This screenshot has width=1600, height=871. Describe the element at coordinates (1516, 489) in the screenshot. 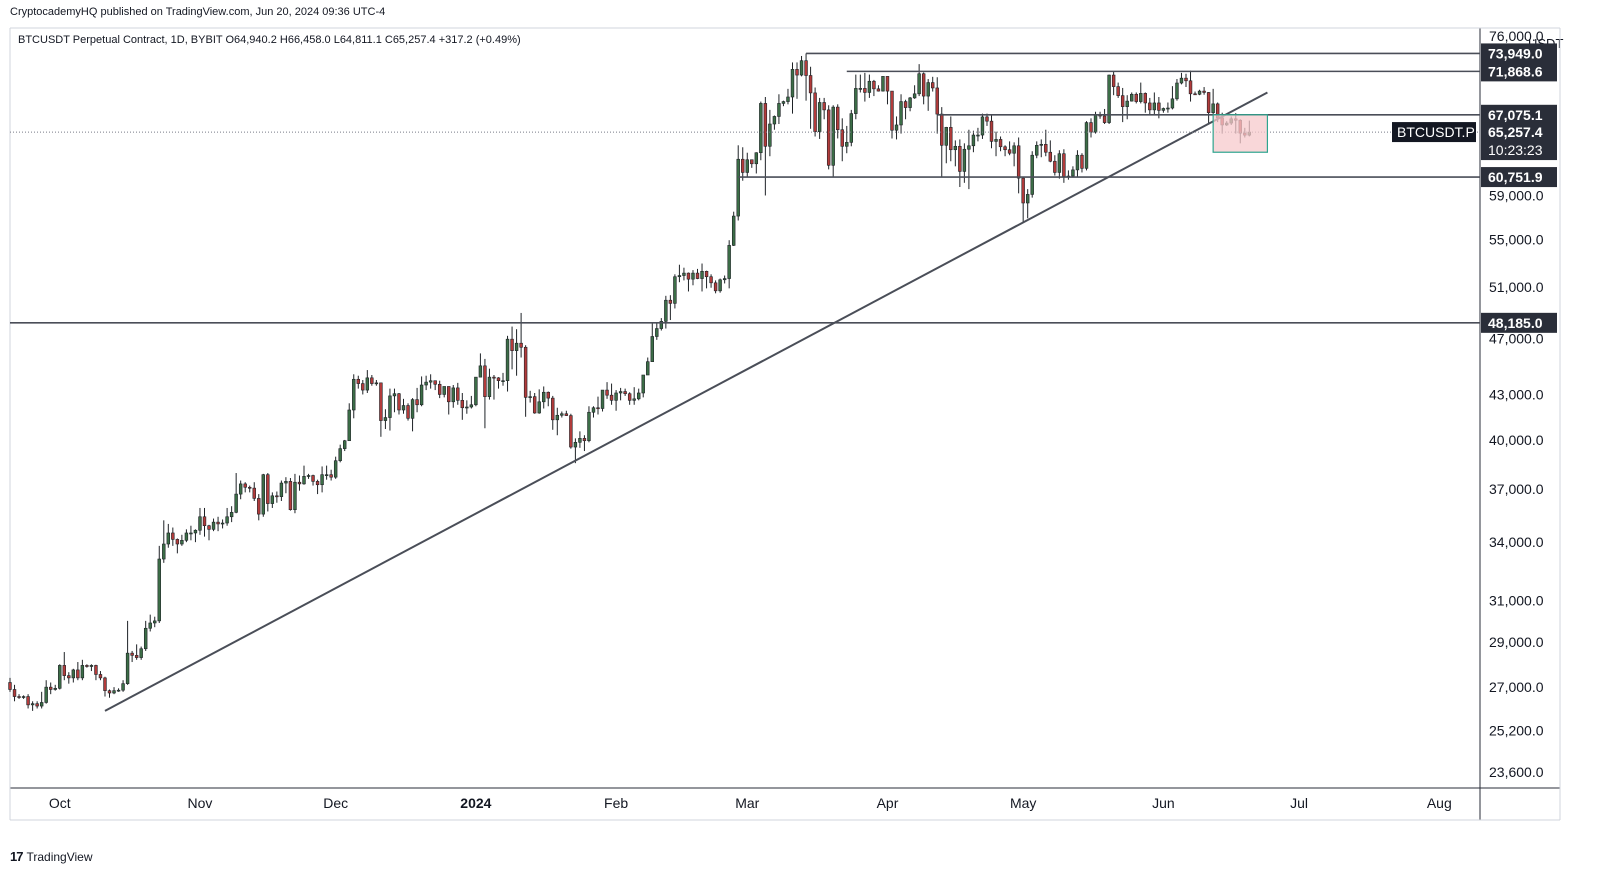

I see `price-tick-label: 37,000.0` at that location.